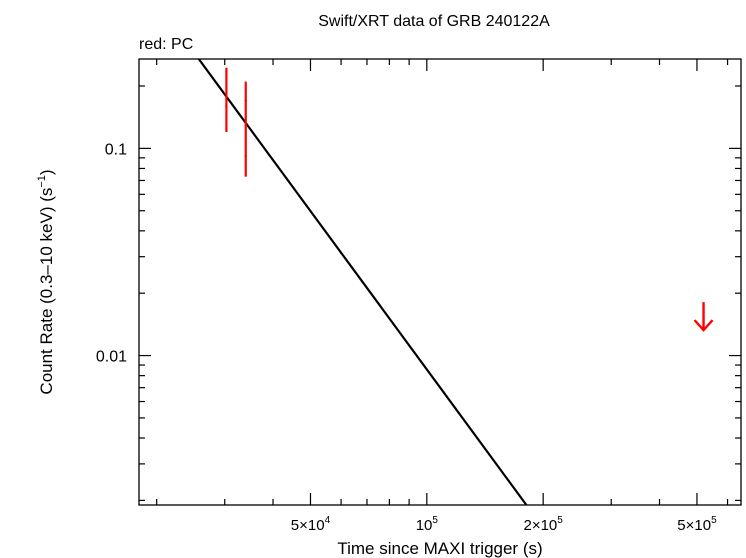 This screenshot has width=746, height=558. I want to click on chart-title: Swift/XRT data of GRB 240122A, so click(434, 21).